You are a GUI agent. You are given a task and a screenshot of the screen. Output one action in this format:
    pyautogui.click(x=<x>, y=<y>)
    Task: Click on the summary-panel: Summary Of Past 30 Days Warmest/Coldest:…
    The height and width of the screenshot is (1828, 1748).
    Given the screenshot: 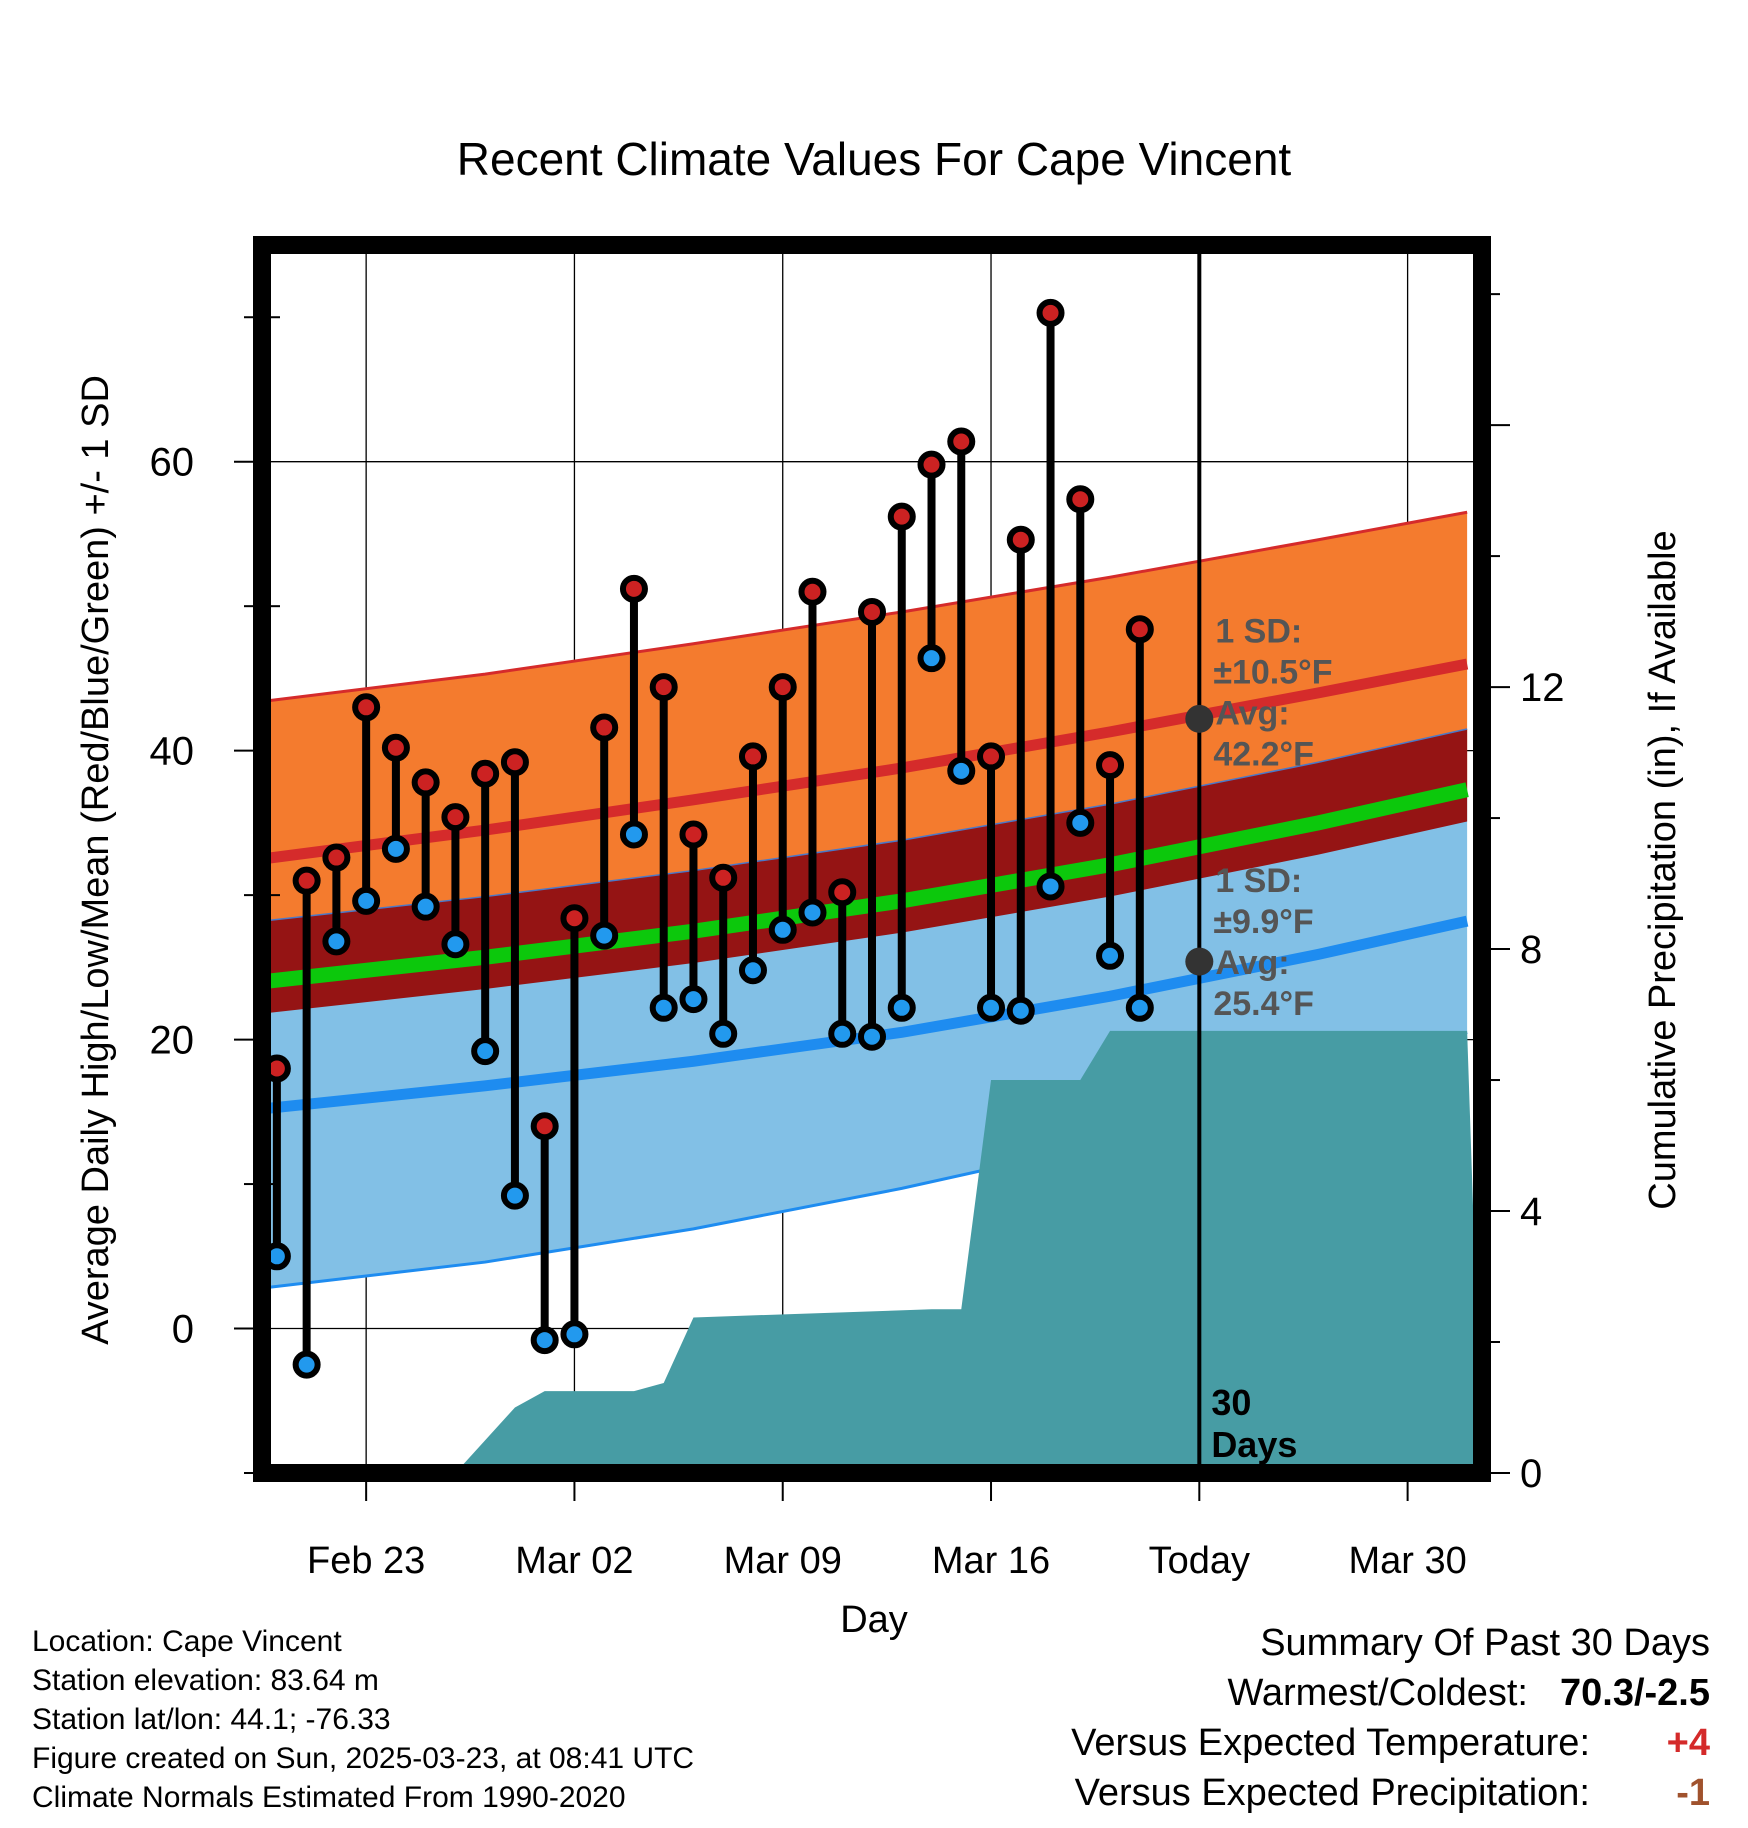 What is the action you would take?
    pyautogui.click(x=1390, y=1718)
    